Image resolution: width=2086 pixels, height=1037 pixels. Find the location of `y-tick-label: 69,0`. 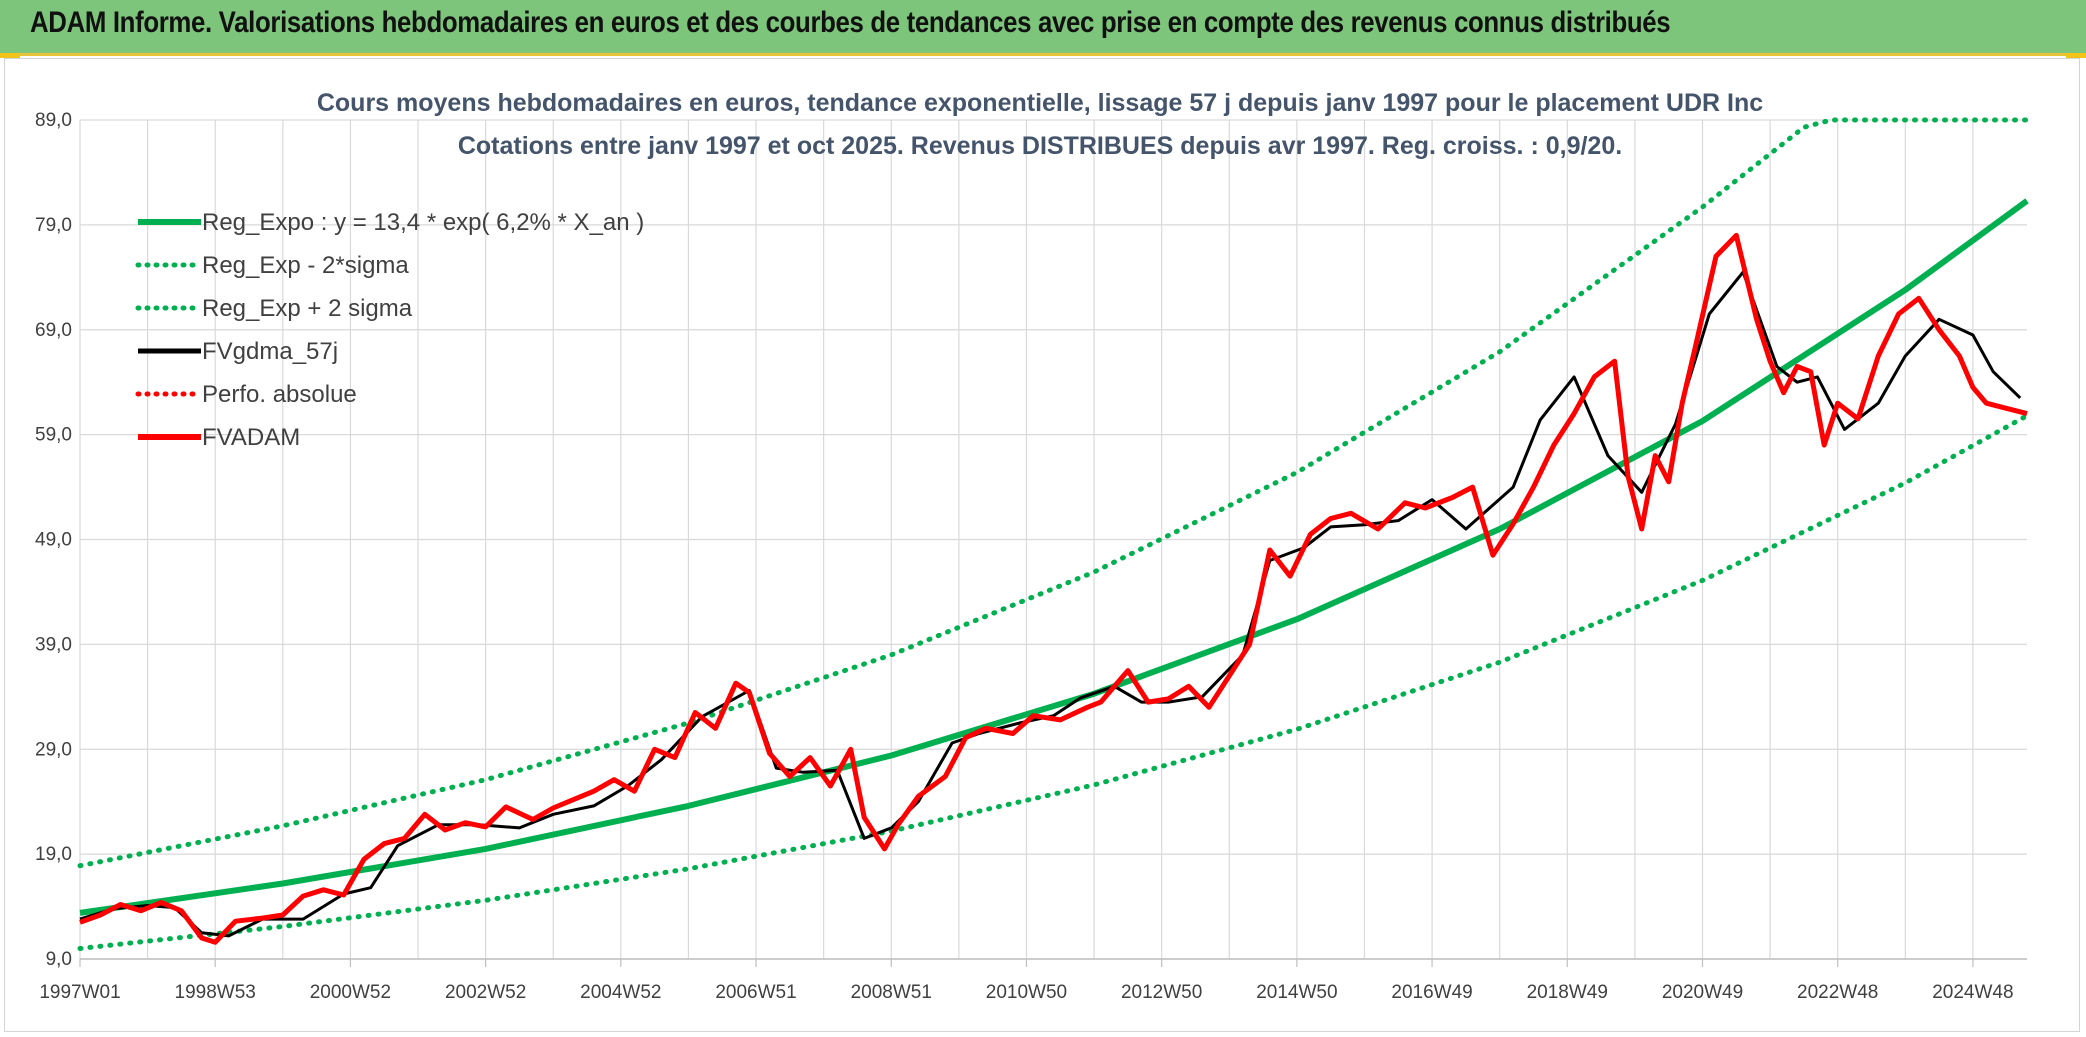

y-tick-label: 69,0 is located at coordinates (53, 330).